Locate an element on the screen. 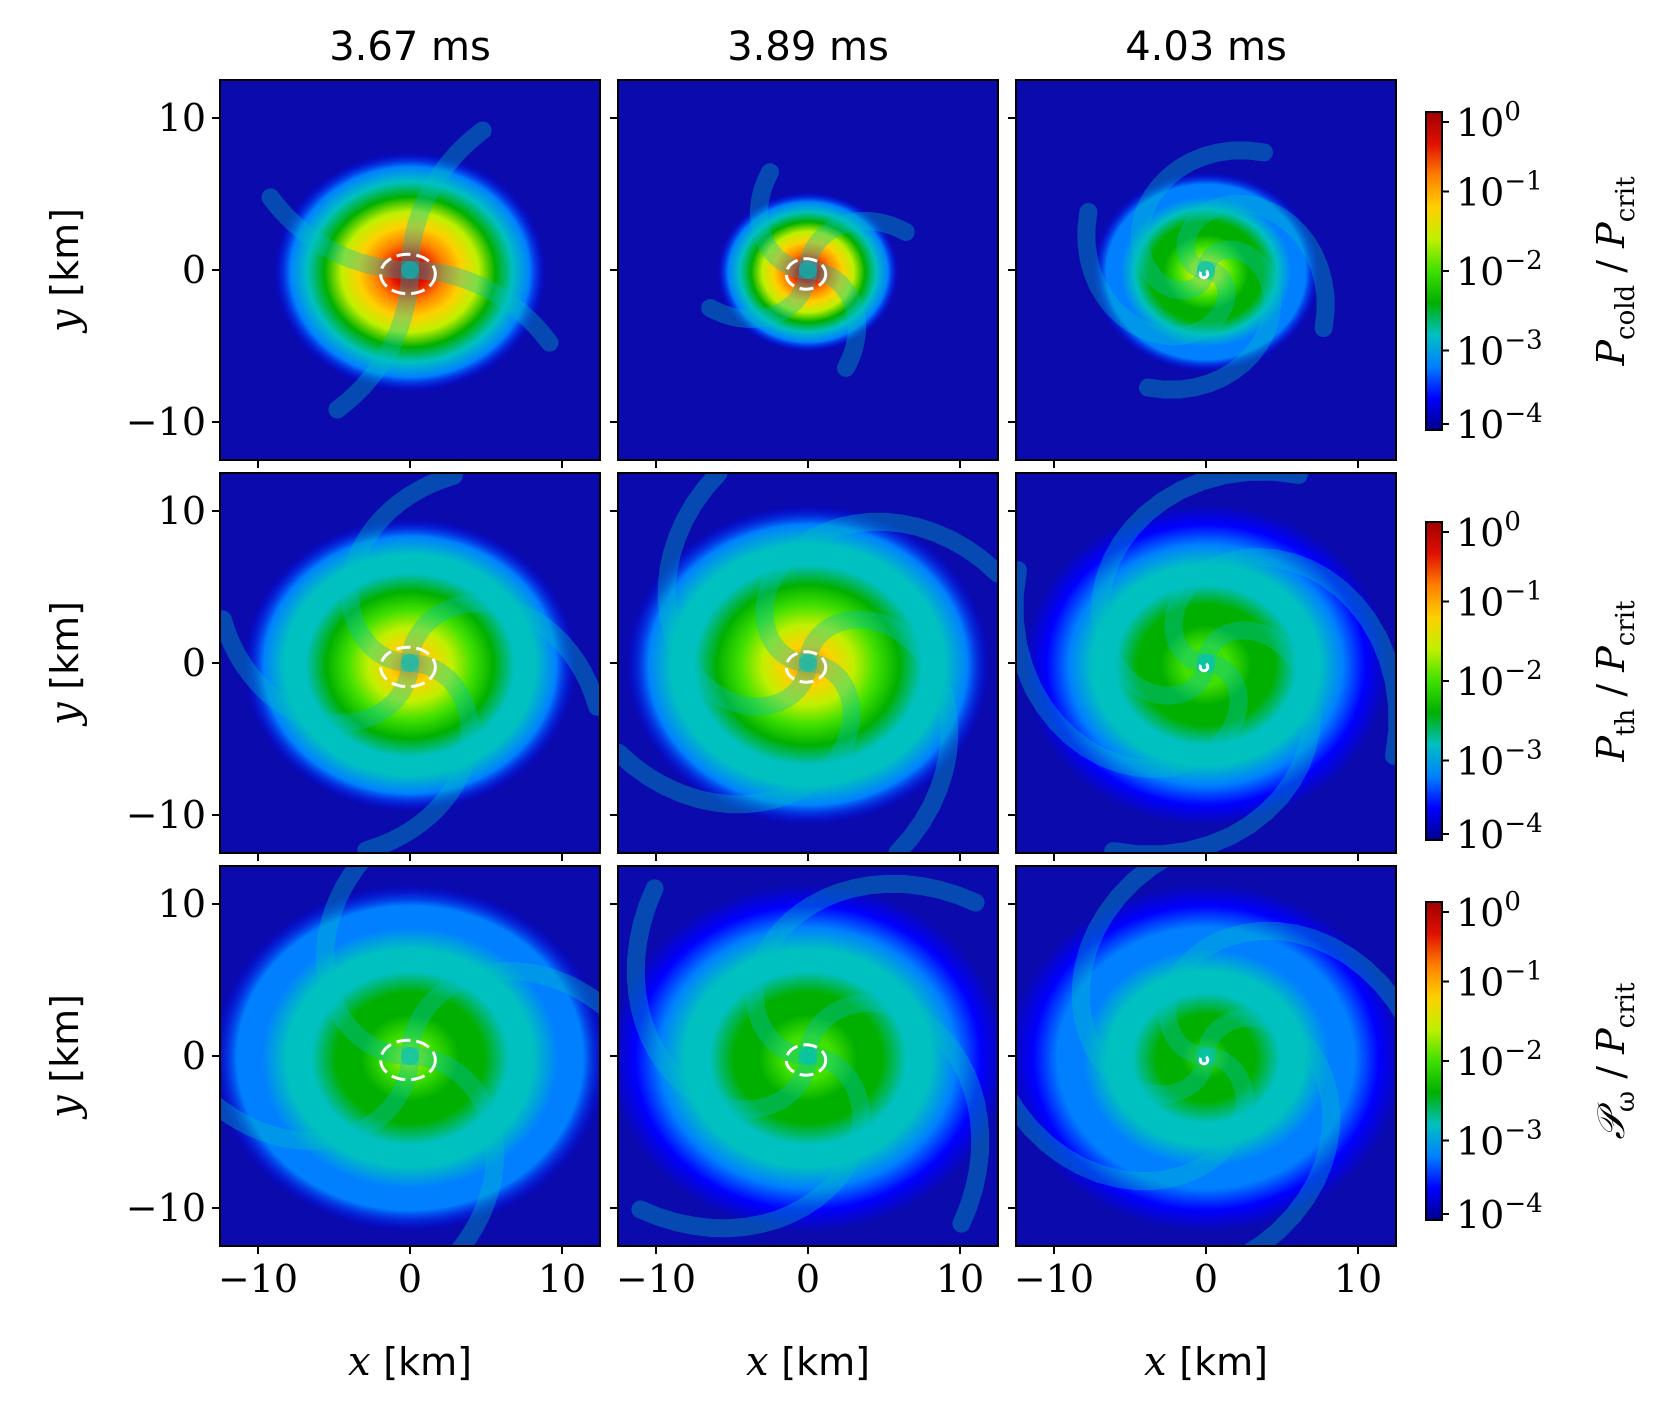 Image resolution: width=1662 pixels, height=1408 pixels. colorbar-1: 10⁰ 10⁻¹ 10⁻² 10⁻³ 10⁻⁴ Pth / Pcrit is located at coordinates (1533, 682).